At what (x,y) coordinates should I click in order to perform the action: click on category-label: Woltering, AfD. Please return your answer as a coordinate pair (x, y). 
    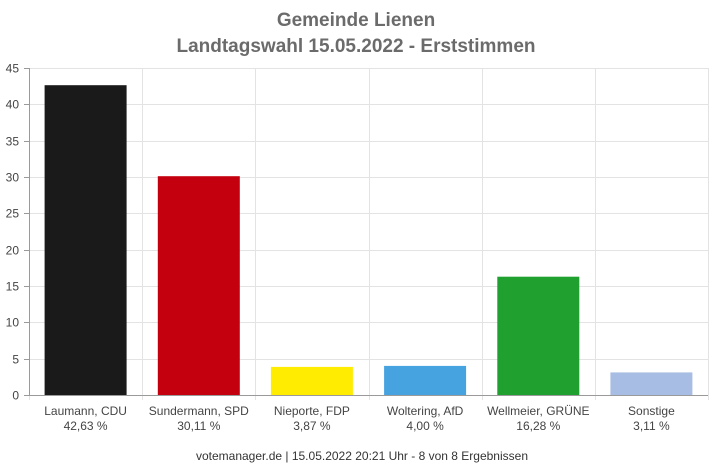
    Looking at the image, I should click on (425, 411).